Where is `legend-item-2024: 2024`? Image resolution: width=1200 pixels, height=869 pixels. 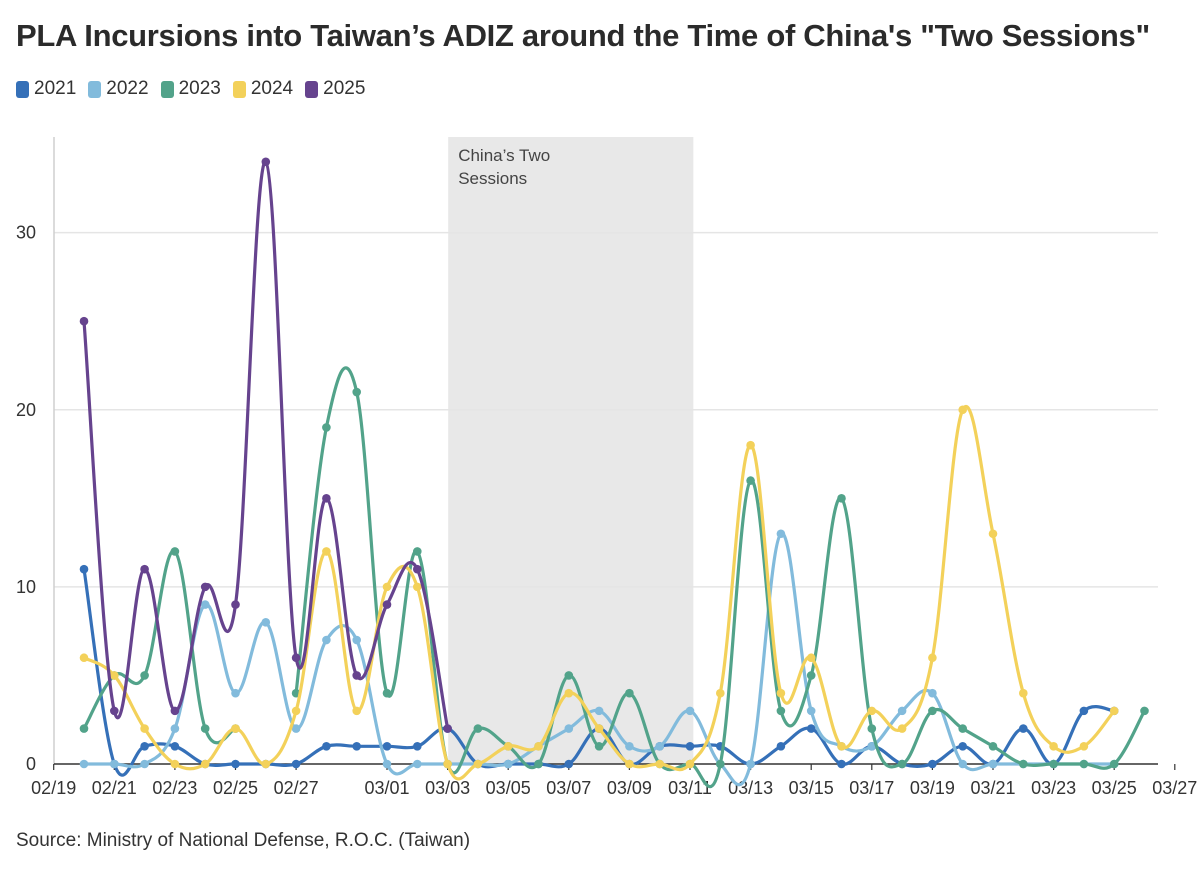
legend-item-2024: 2024 is located at coordinates (263, 89).